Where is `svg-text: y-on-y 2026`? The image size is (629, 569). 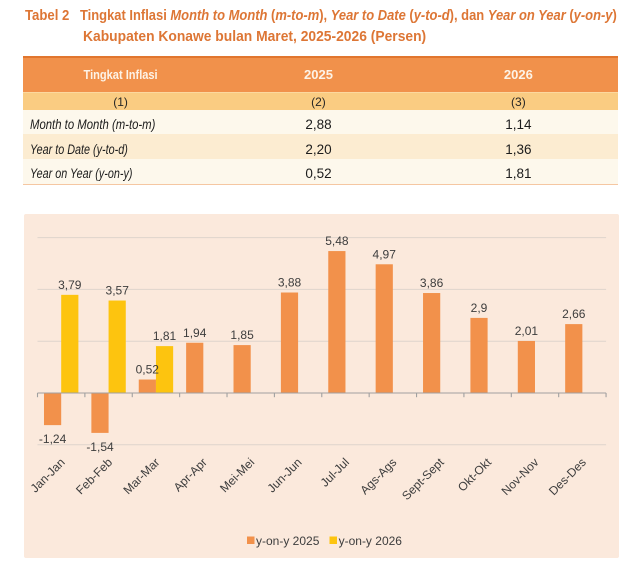
svg-text: y-on-y 2026 is located at coordinates (370, 541).